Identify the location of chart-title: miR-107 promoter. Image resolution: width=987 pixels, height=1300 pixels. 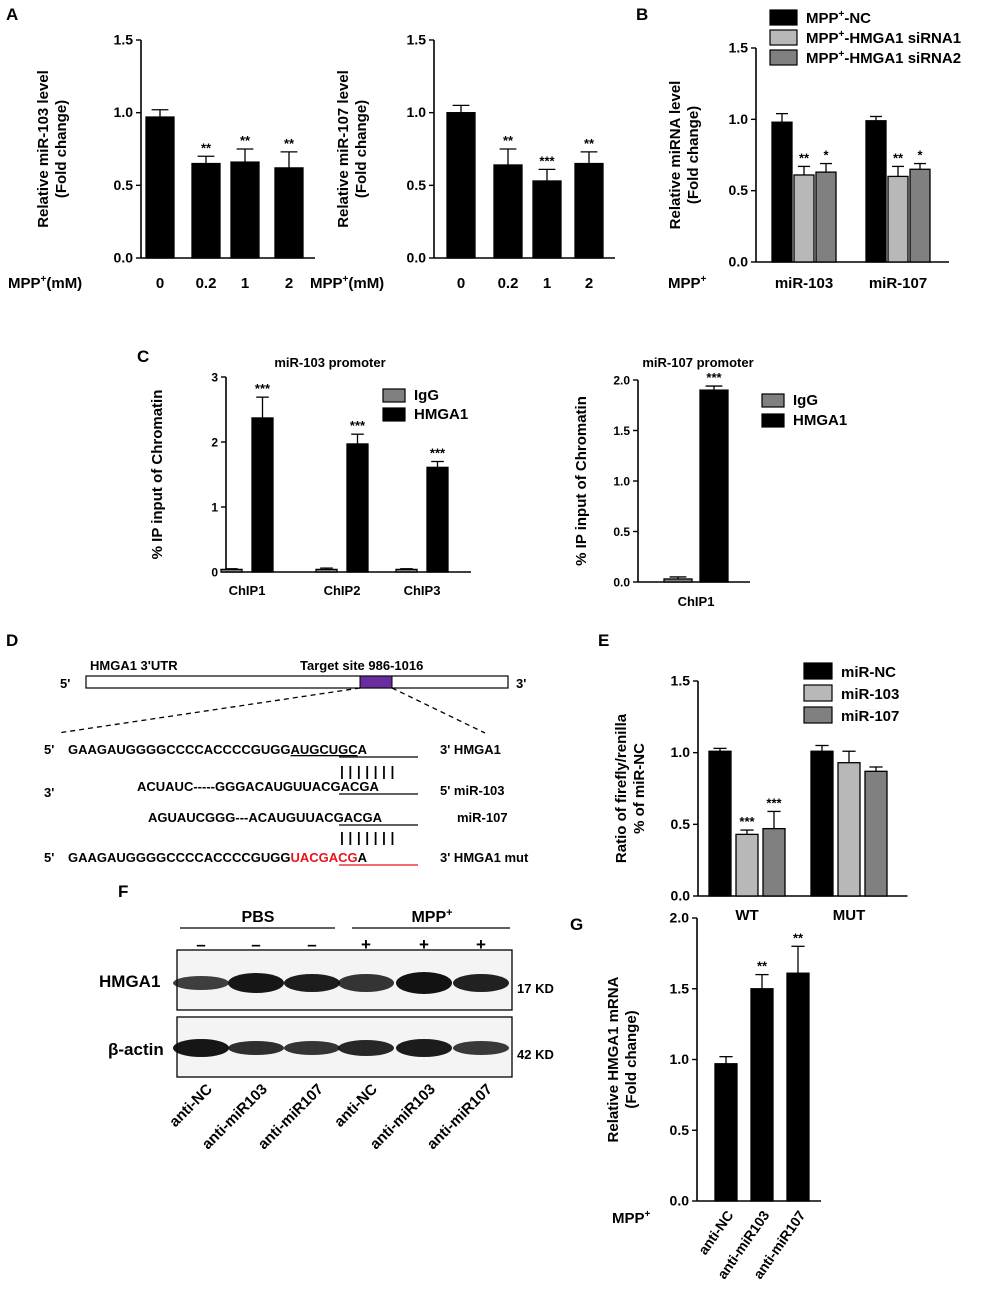
(697, 362).